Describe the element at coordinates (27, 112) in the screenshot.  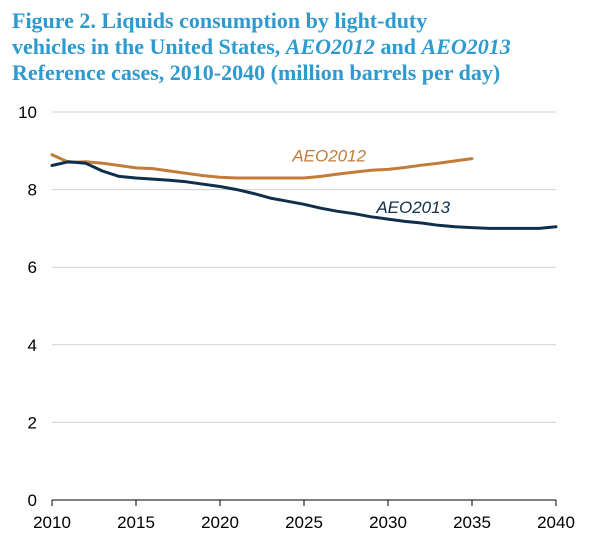
I see `y-tick-label-10: 10` at that location.